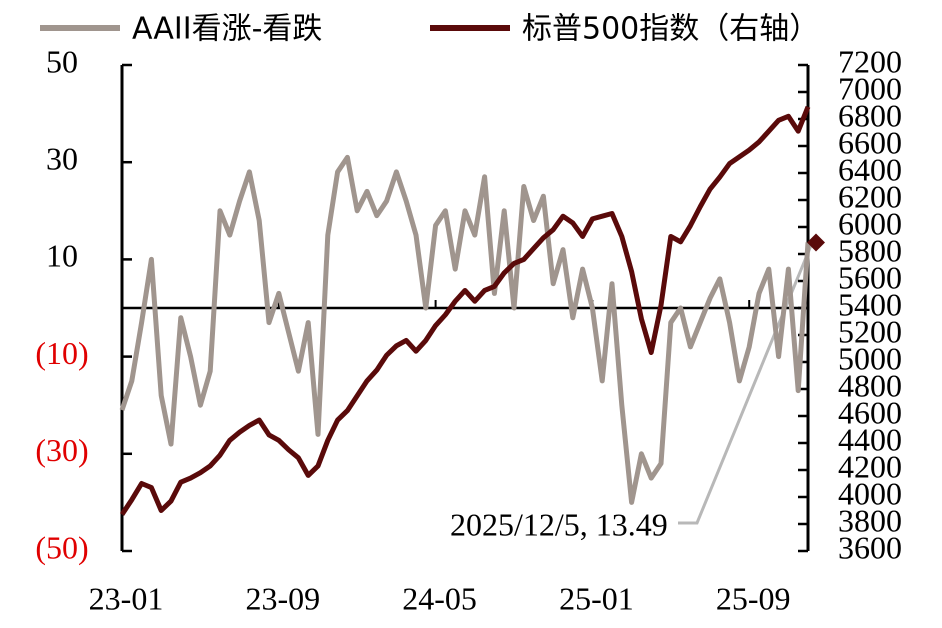 Image resolution: width=942 pixels, height=628 pixels. What do you see at coordinates (439, 598) in the screenshot?
I see `x-tick-label: 24-05` at bounding box center [439, 598].